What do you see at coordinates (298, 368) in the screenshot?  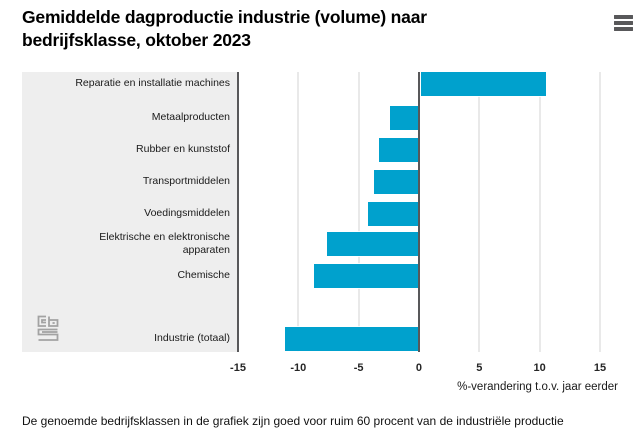 I see `x-tick-label: -10` at bounding box center [298, 368].